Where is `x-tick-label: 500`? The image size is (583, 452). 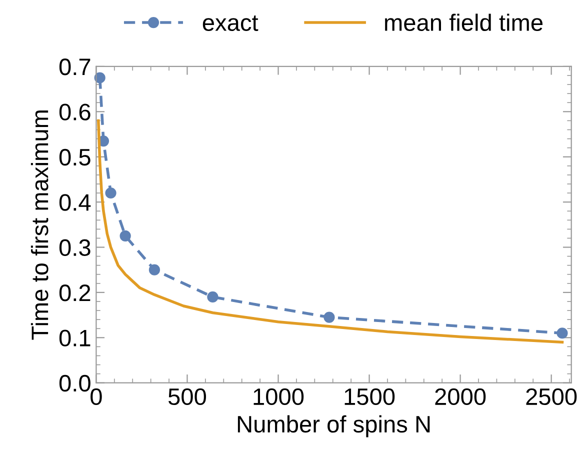
x-tick-label: 500 is located at coordinates (187, 397).